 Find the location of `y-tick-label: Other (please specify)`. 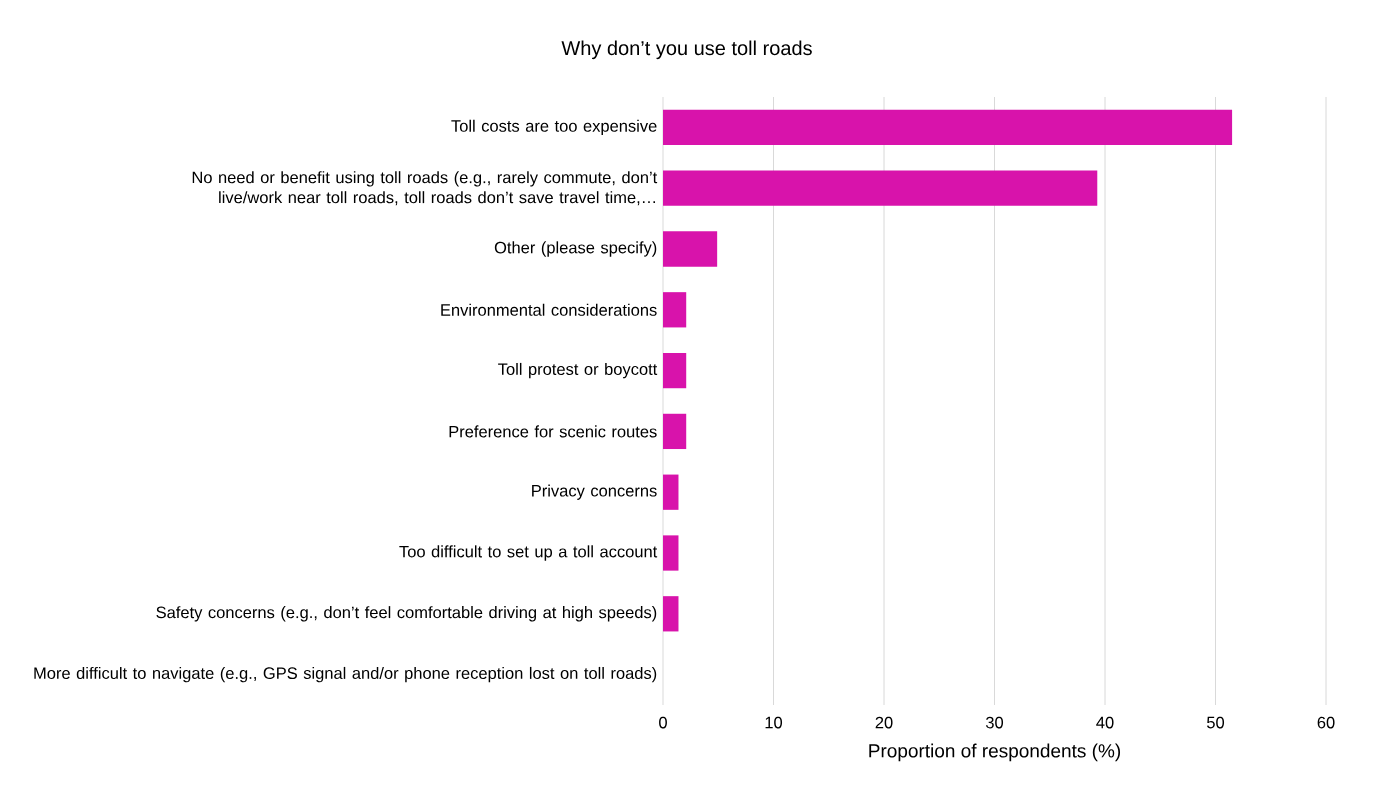

y-tick-label: Other (please specify) is located at coordinates (575, 249).